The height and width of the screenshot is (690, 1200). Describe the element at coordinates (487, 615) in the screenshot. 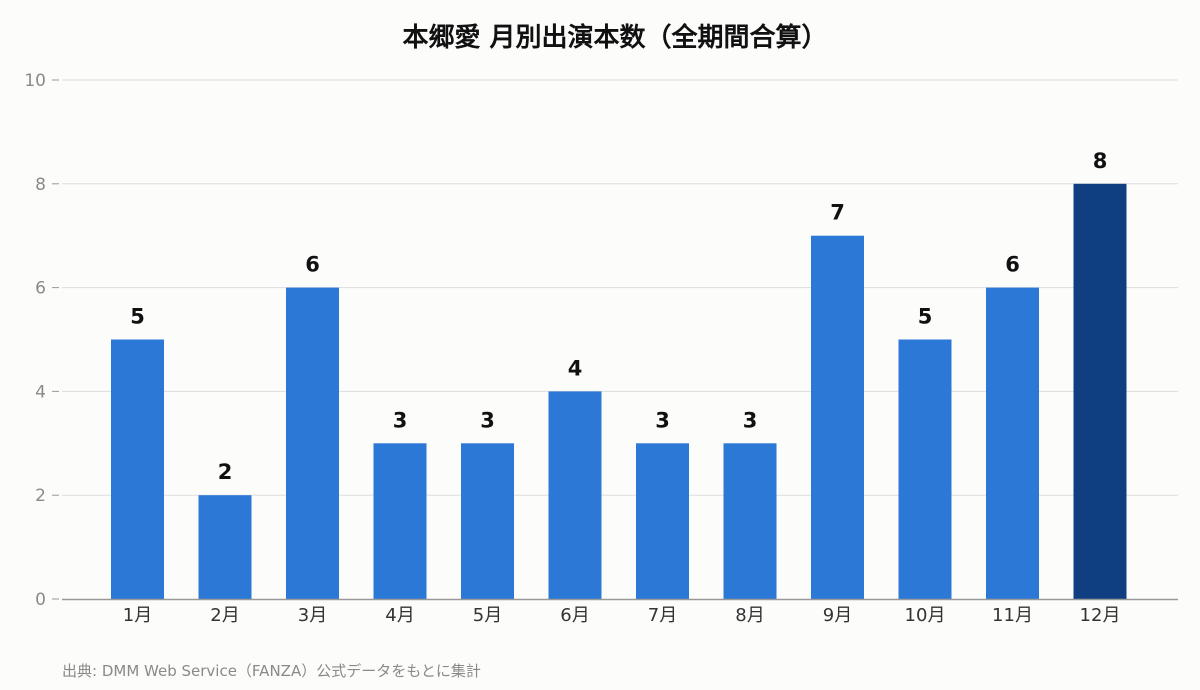

I see `x-tick-label: 5月` at that location.